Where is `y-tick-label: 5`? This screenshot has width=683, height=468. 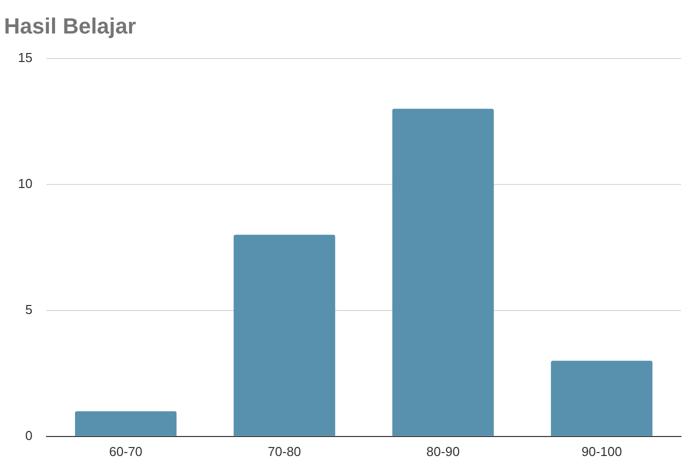 y-tick-label: 5 is located at coordinates (28, 309).